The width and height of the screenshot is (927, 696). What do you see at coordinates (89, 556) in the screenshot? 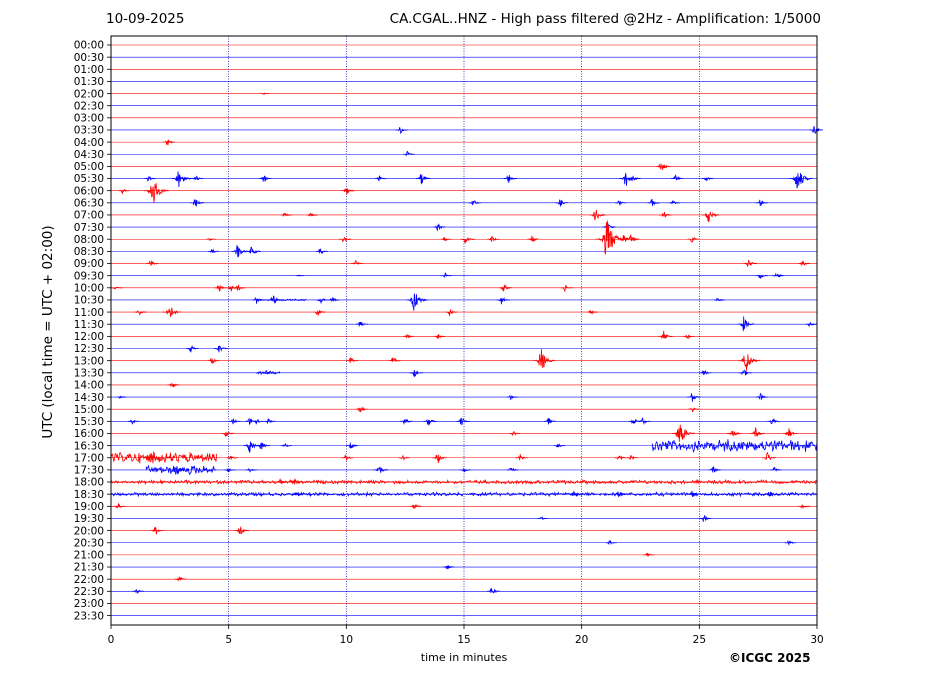
I see `y-tick-label: 21:00` at bounding box center [89, 556].